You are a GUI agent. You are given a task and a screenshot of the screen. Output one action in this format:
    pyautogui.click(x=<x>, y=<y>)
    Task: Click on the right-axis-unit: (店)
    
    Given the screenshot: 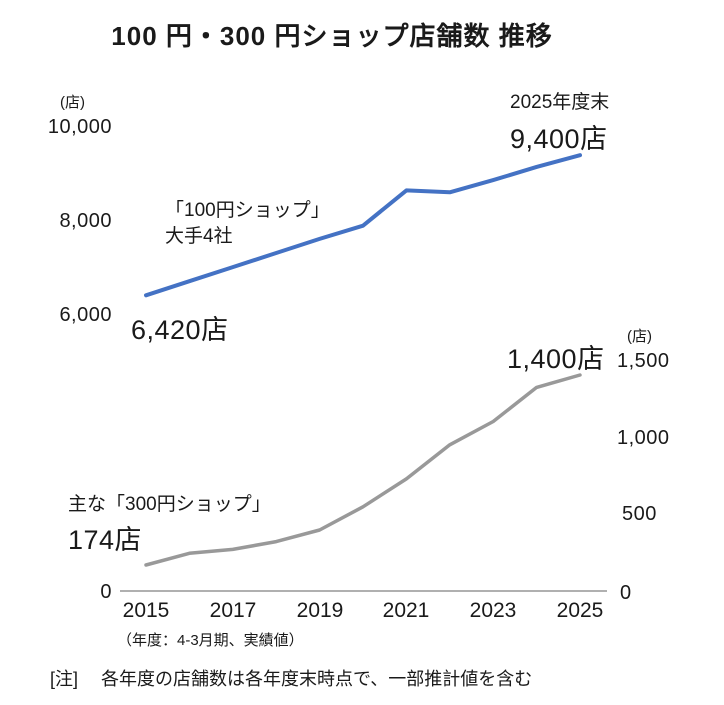 What is the action you would take?
    pyautogui.click(x=639, y=336)
    